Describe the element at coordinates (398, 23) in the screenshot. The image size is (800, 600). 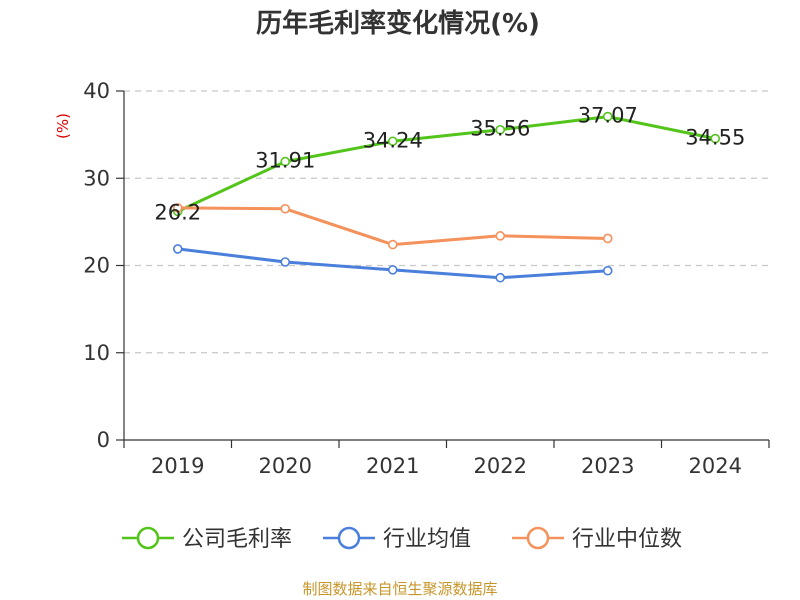
I see `chart-title: 历年毛利率变化情况(%)` at that location.